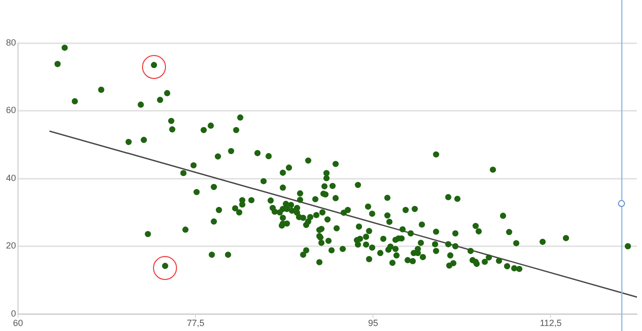 The height and width of the screenshot is (331, 642). Describe the element at coordinates (373, 323) in the screenshot. I see `x-tick-label: 95` at that location.